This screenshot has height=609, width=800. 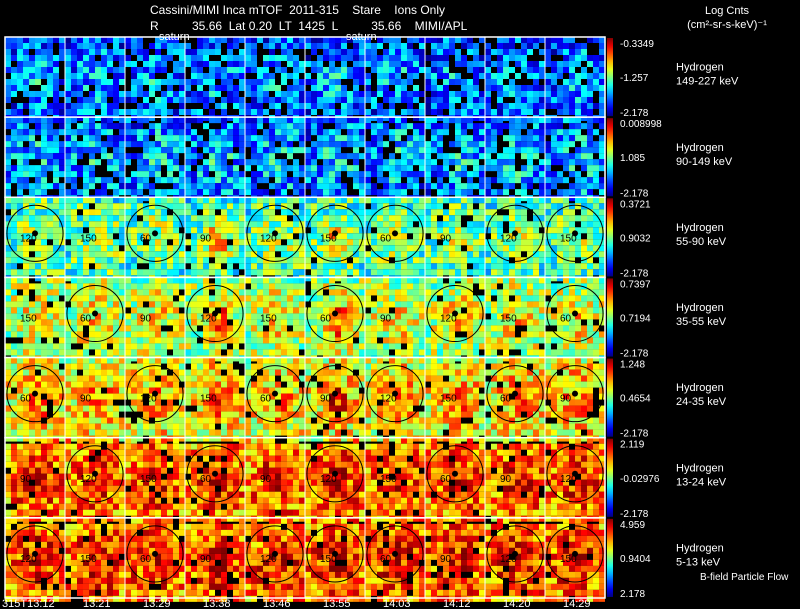 I want to click on colorbar-mid: 0.9404, so click(x=635, y=559).